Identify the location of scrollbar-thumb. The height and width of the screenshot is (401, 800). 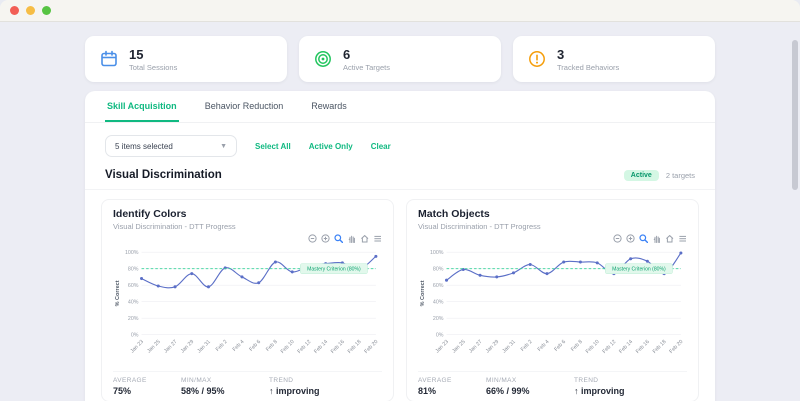
(795, 115).